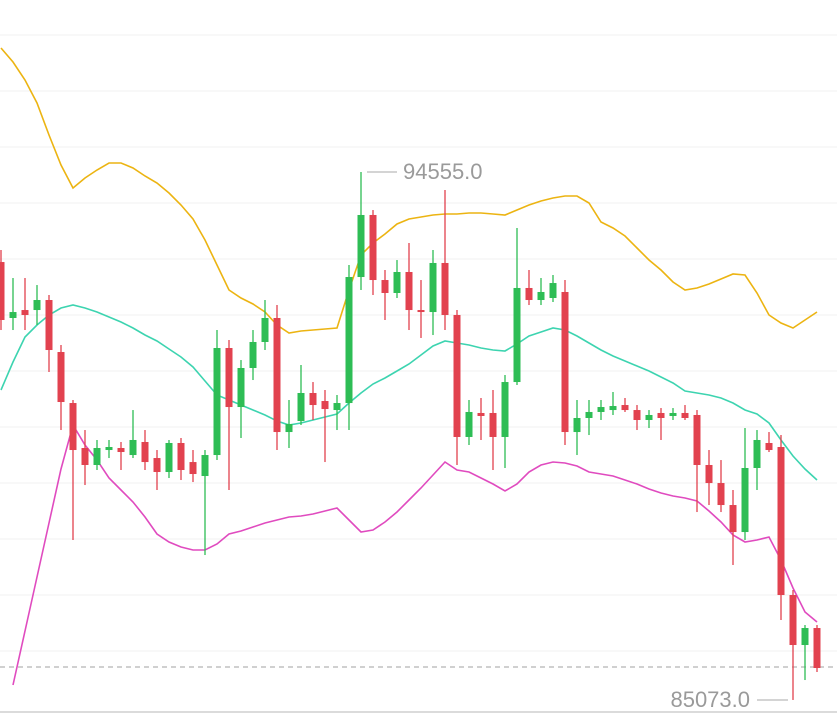  Describe the element at coordinates (710, 699) in the screenshot. I see `annotation-label: 85073.0` at that location.